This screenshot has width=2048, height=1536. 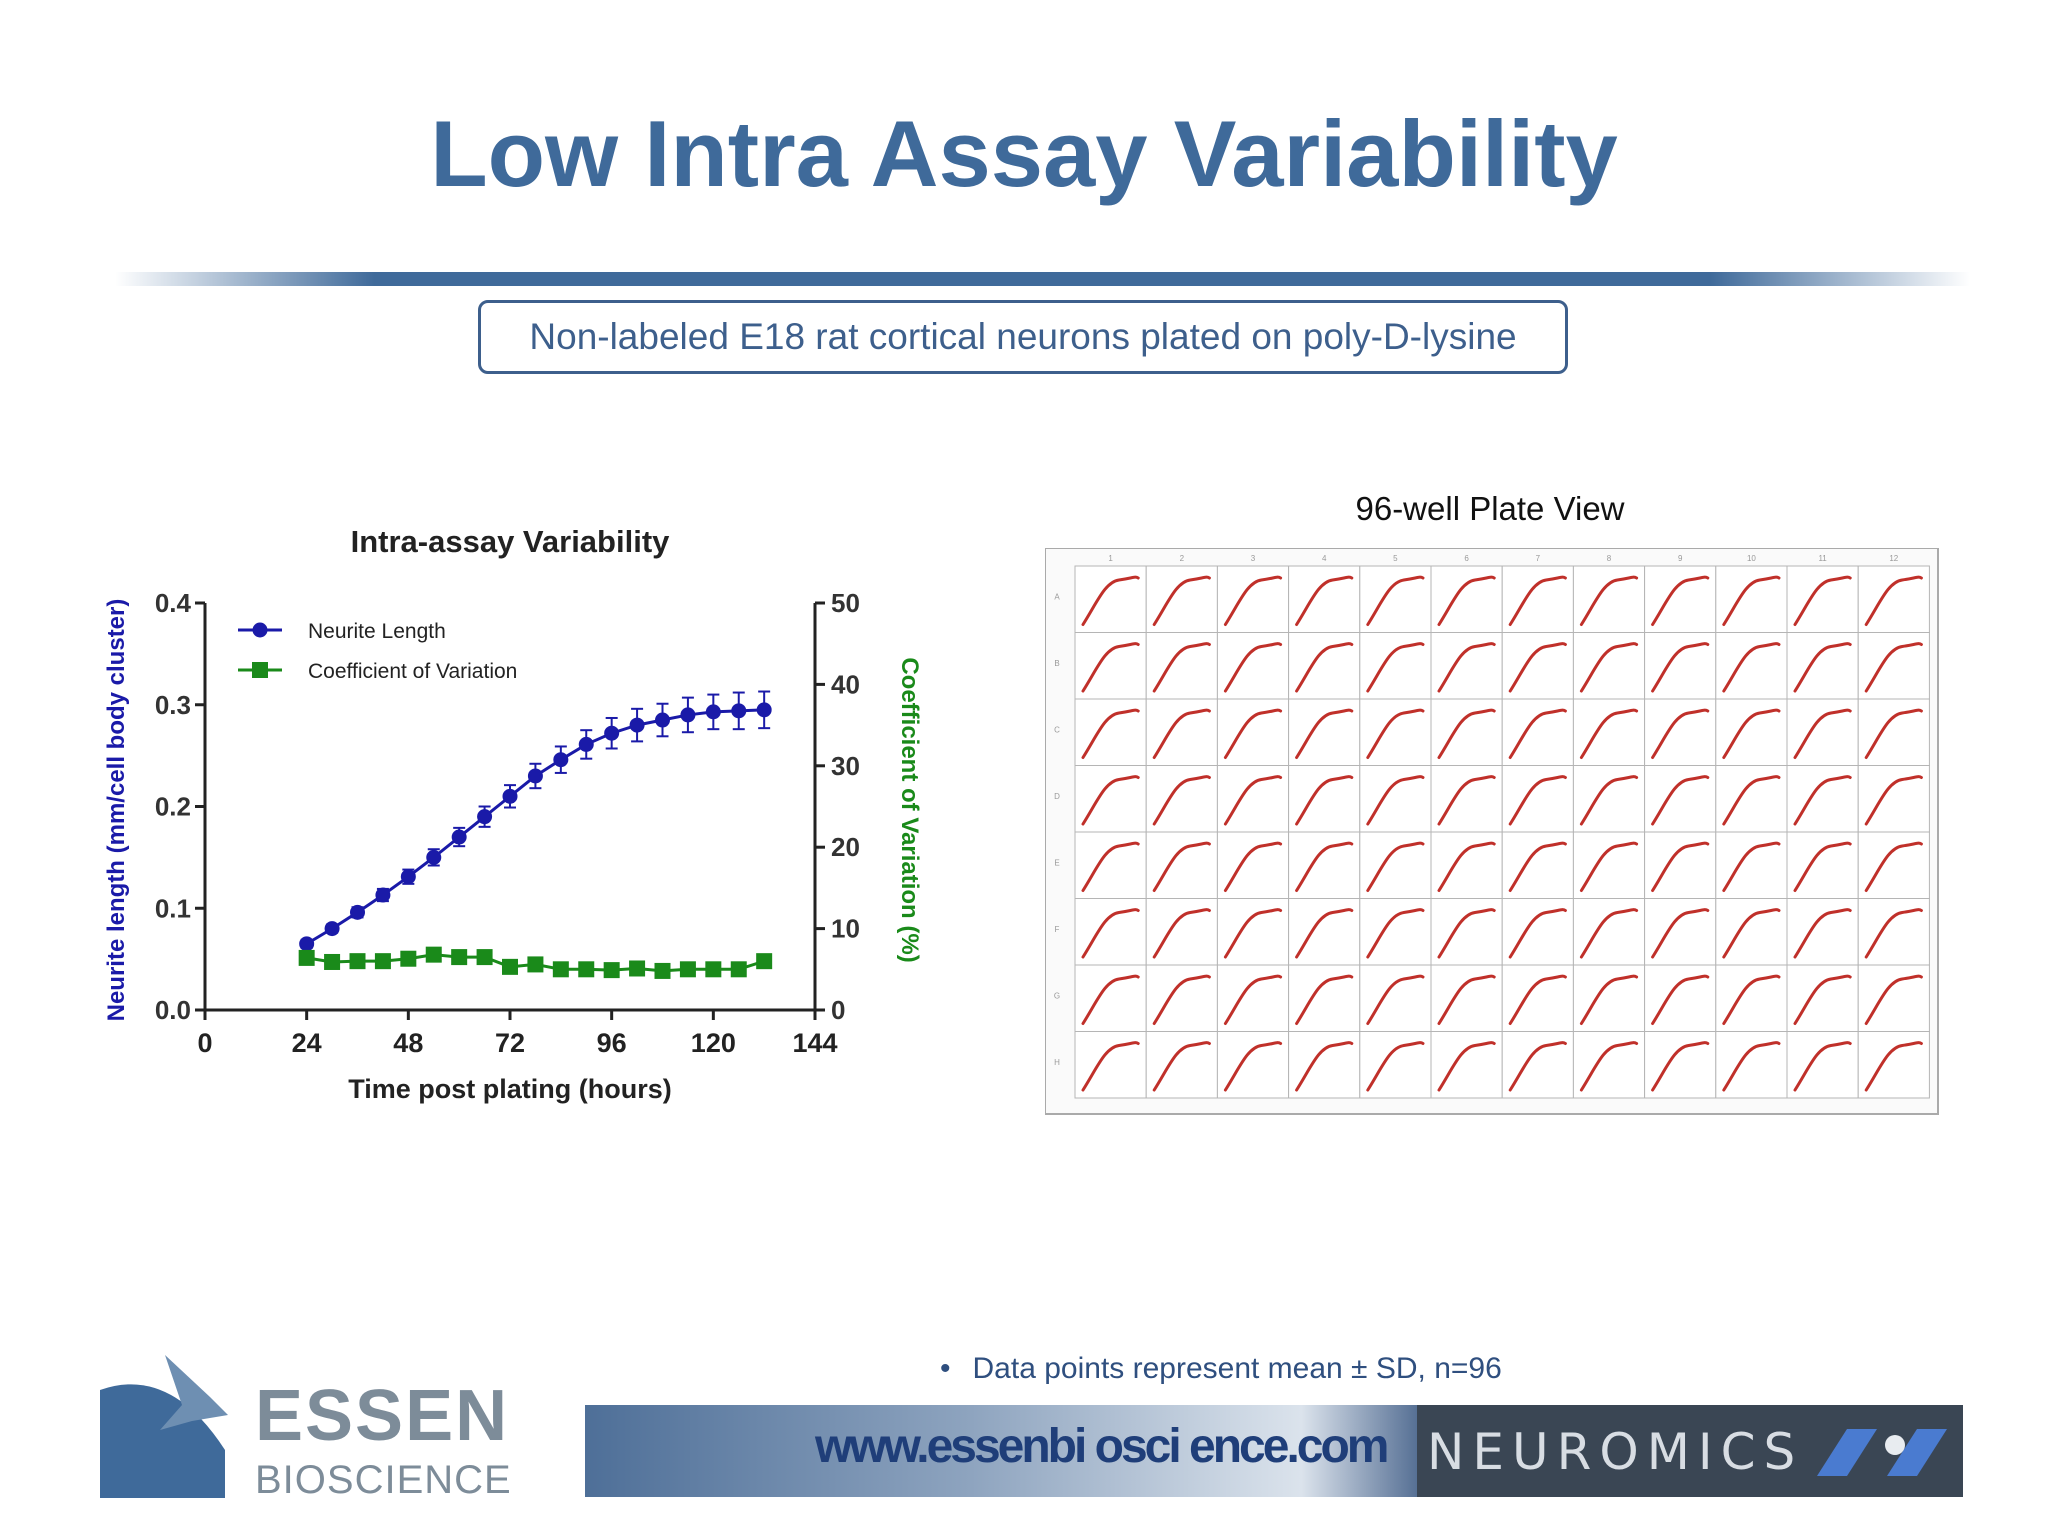 What do you see at coordinates (1893, 599) in the screenshot?
I see `plate-well-A12` at bounding box center [1893, 599].